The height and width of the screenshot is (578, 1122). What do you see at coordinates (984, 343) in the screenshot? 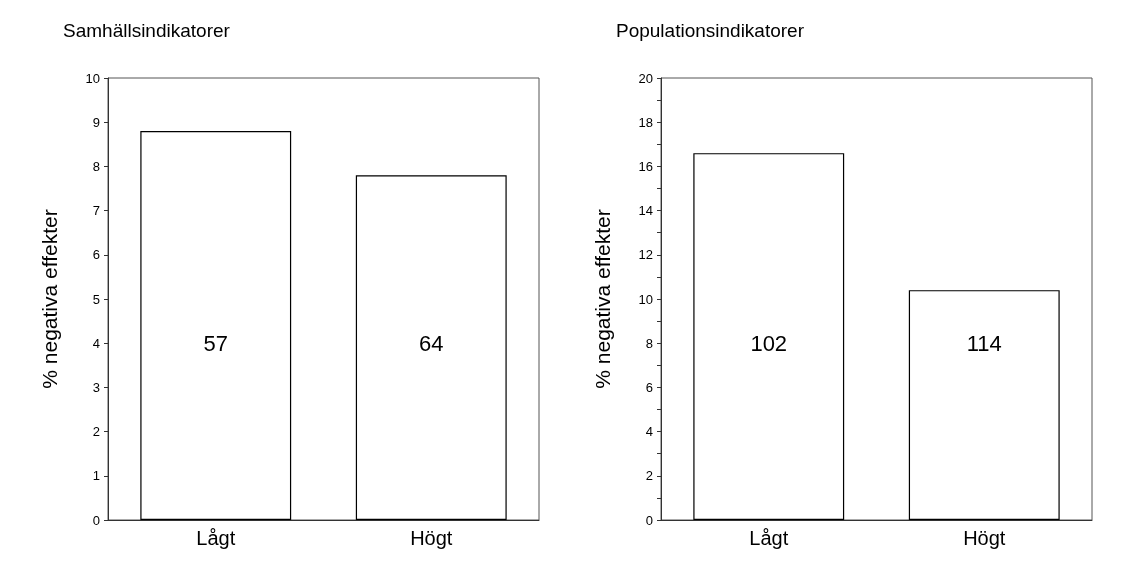
I see `annotation: 114` at bounding box center [984, 343].